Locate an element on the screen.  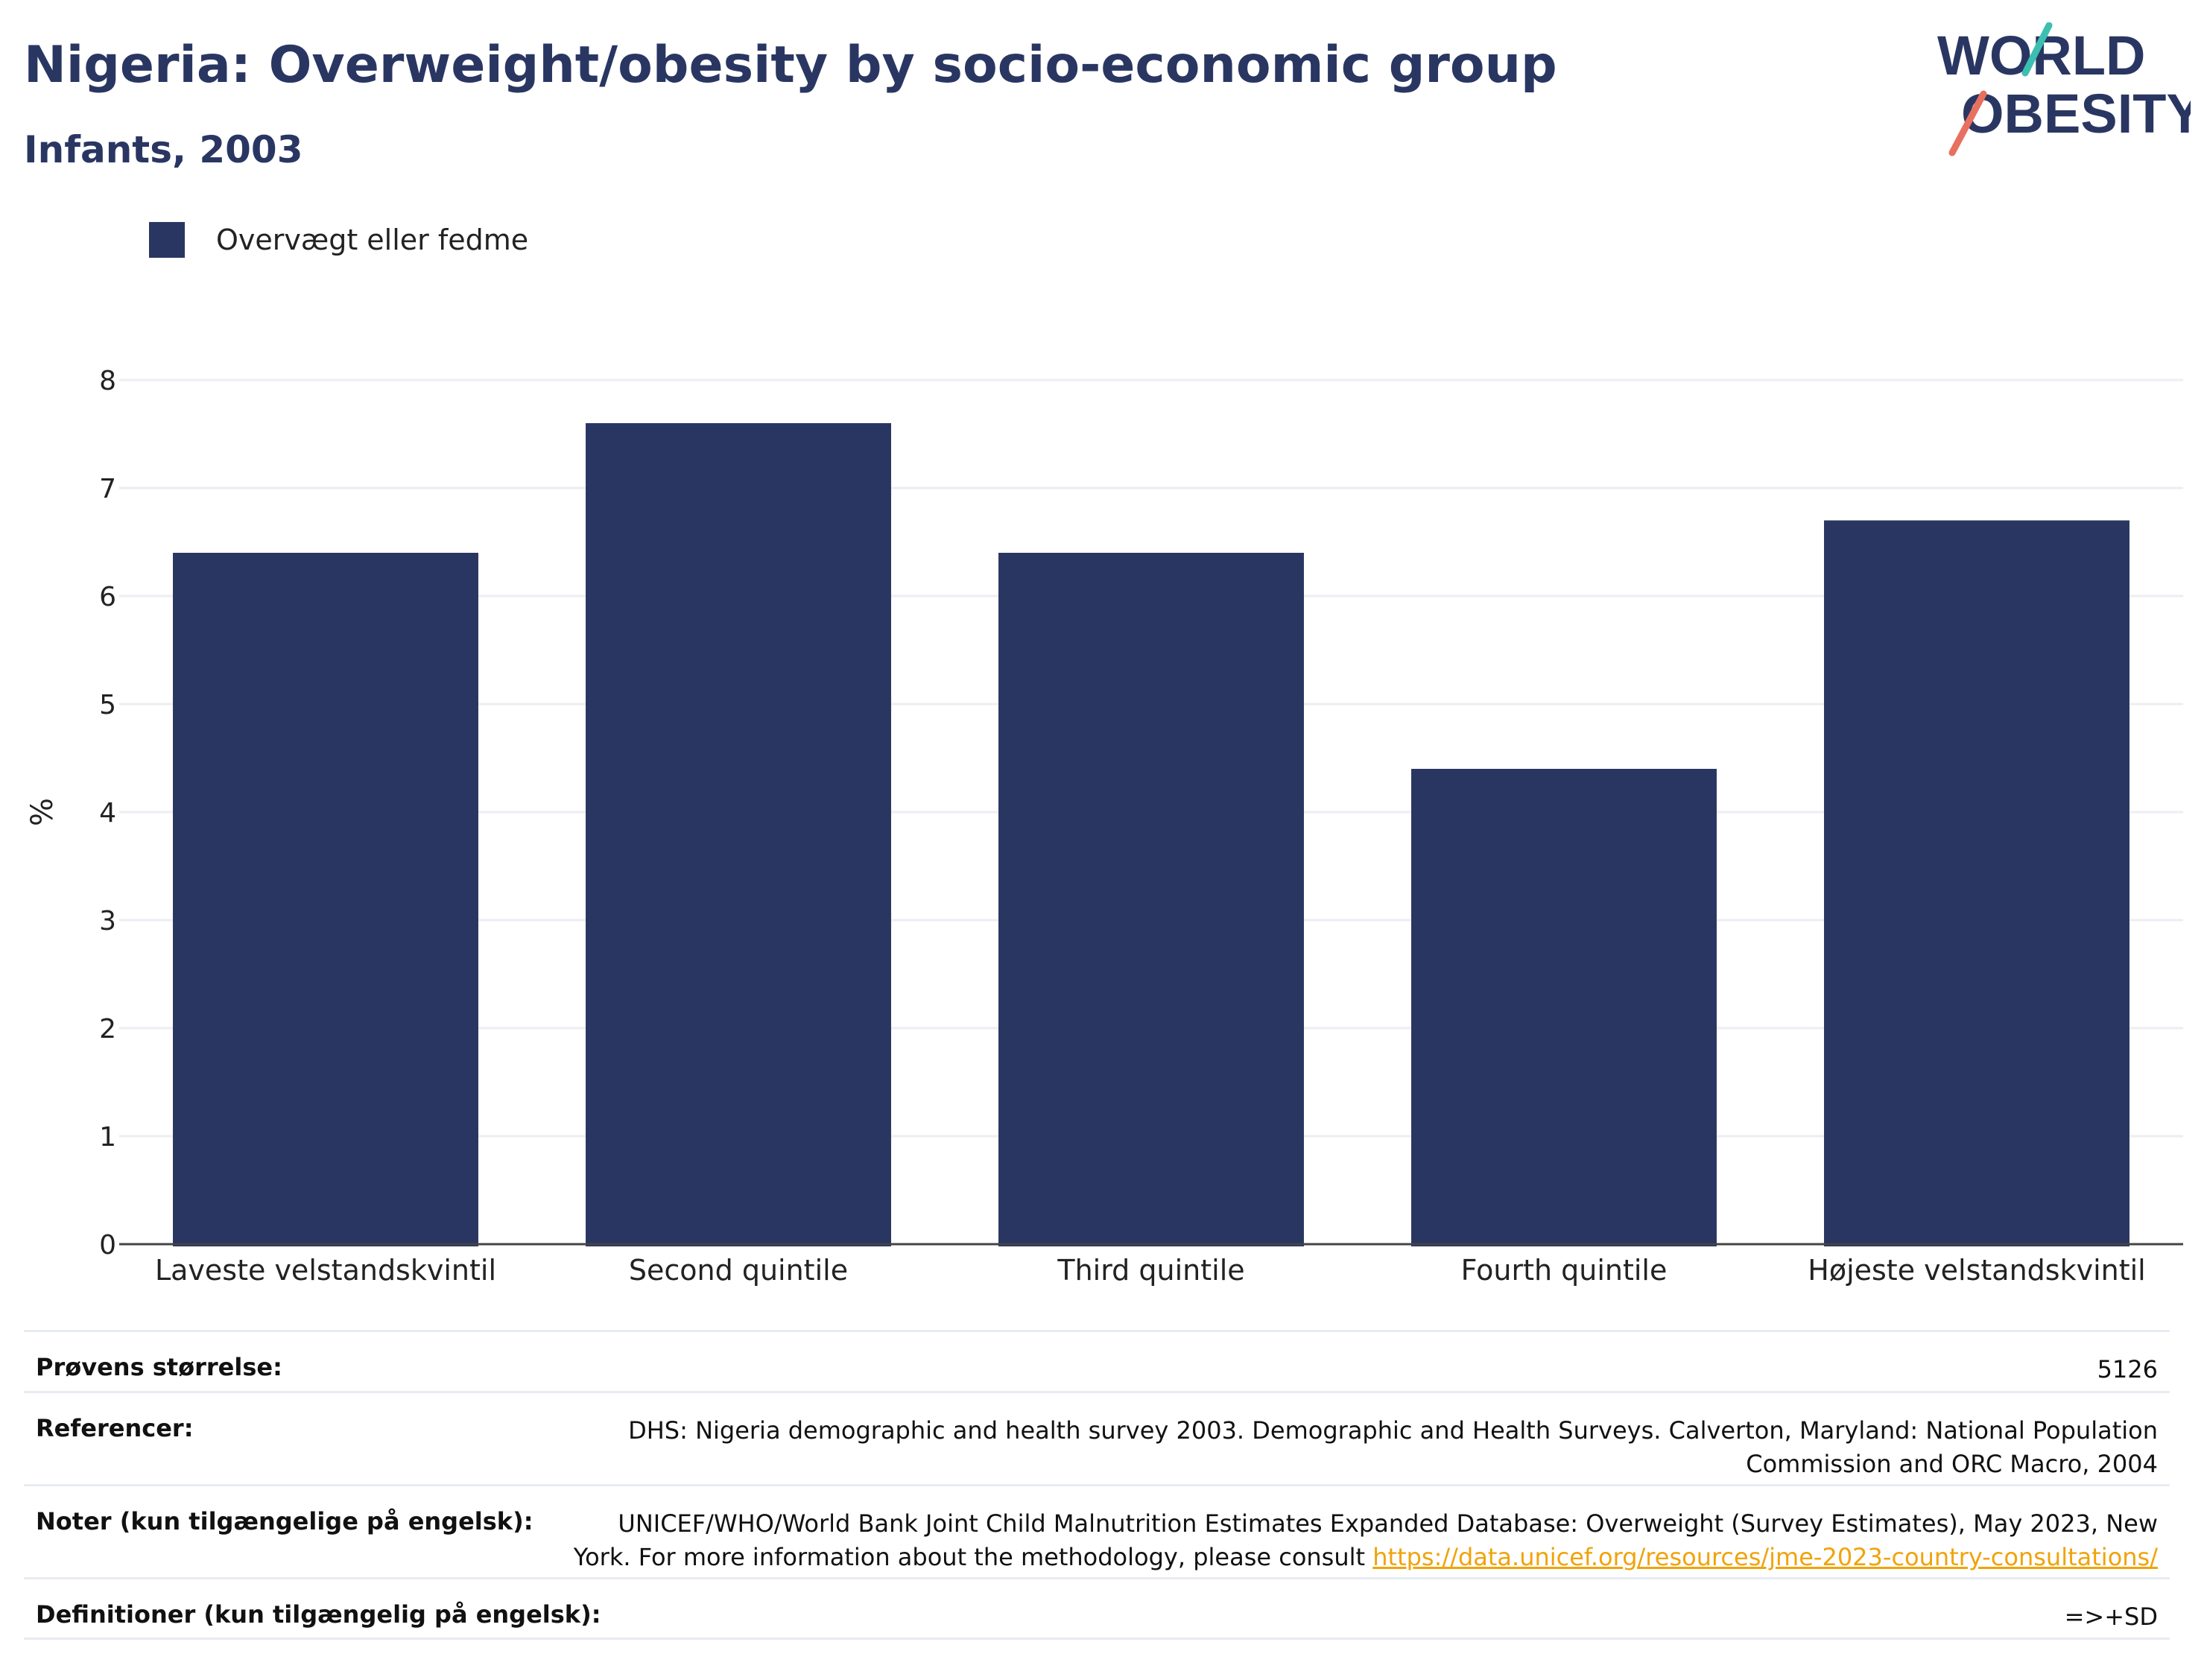
definitions-value: =>+SD is located at coordinates (2111, 1617).